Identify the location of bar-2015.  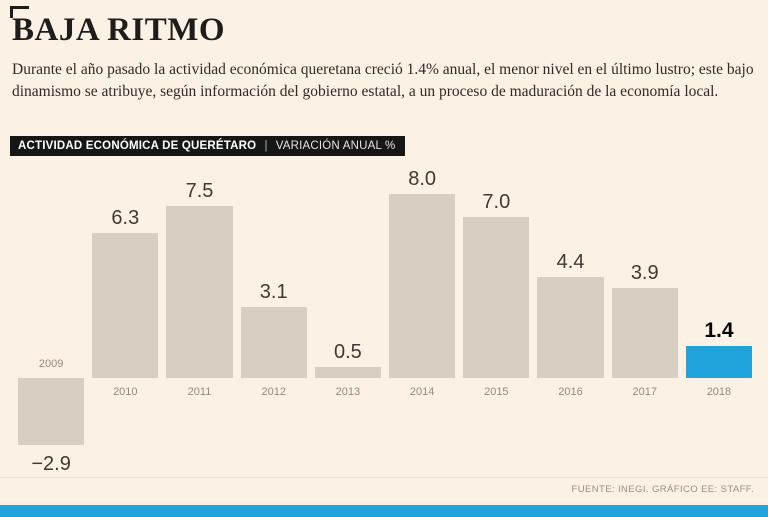
(496, 297).